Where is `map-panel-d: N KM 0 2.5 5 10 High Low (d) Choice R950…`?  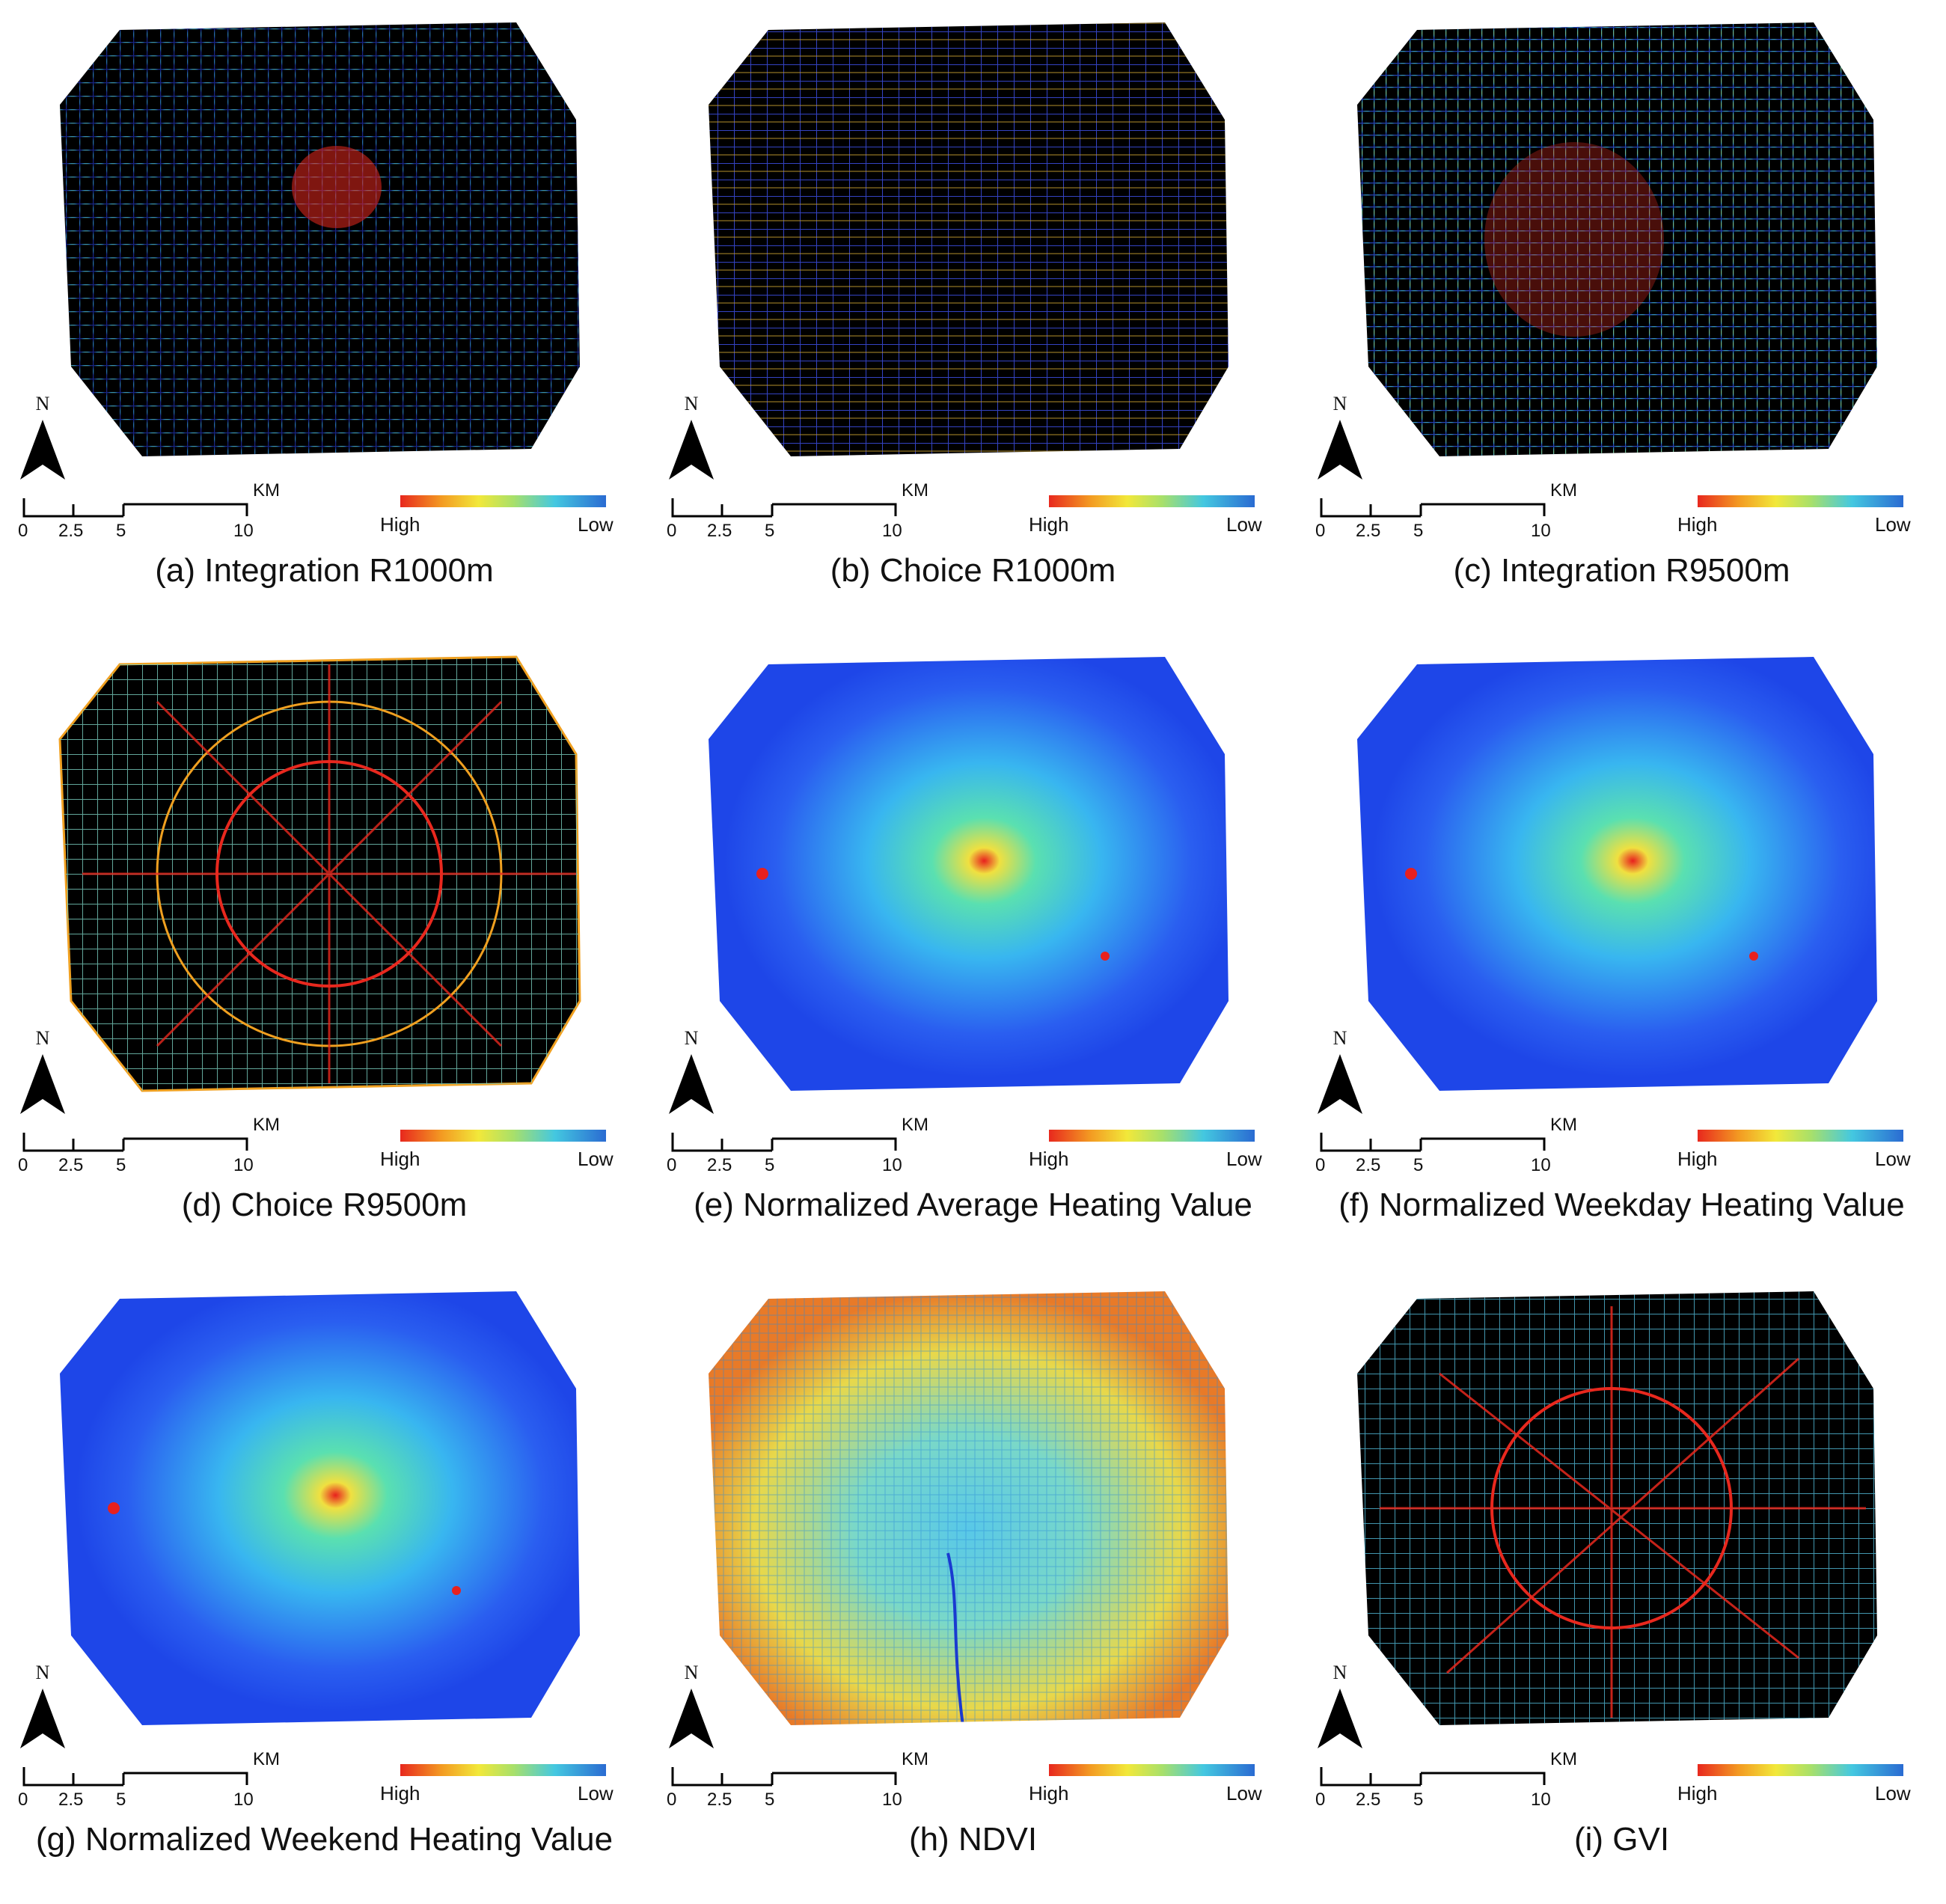
map-panel-d: N KM 0 2.5 5 10 High Low (d) Choice R950… is located at coordinates (325, 951).